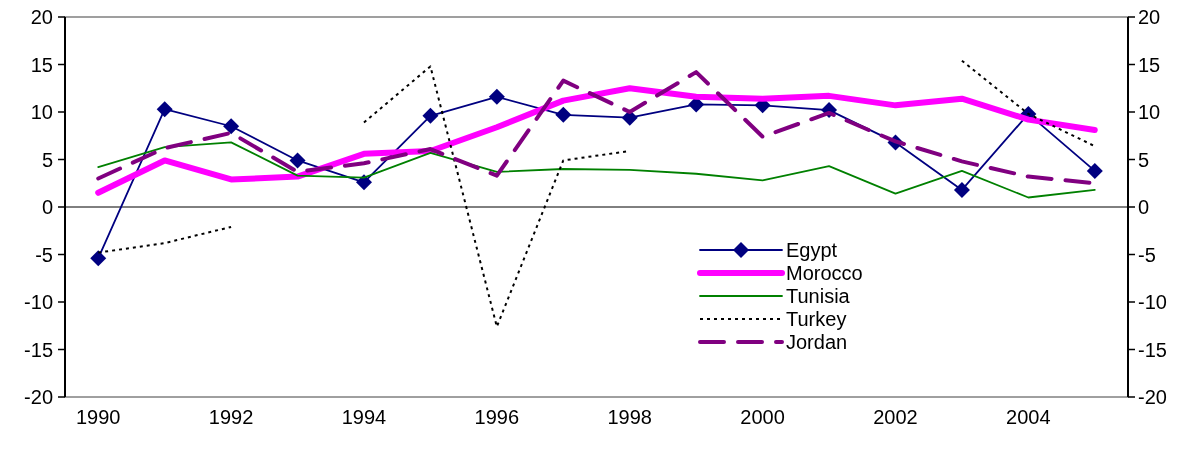 This screenshot has height=451, width=1196. Describe the element at coordinates (38, 397) in the screenshot. I see `y-tick-label: -20` at that location.